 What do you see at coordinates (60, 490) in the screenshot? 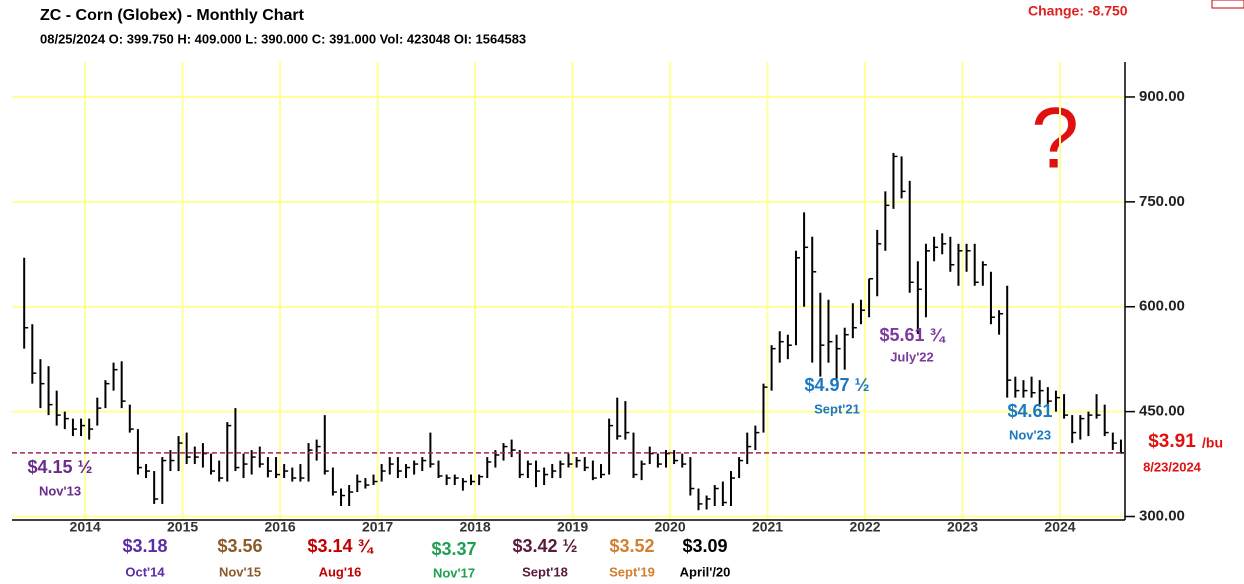
I see `annotation-date: Nov'13` at bounding box center [60, 490].